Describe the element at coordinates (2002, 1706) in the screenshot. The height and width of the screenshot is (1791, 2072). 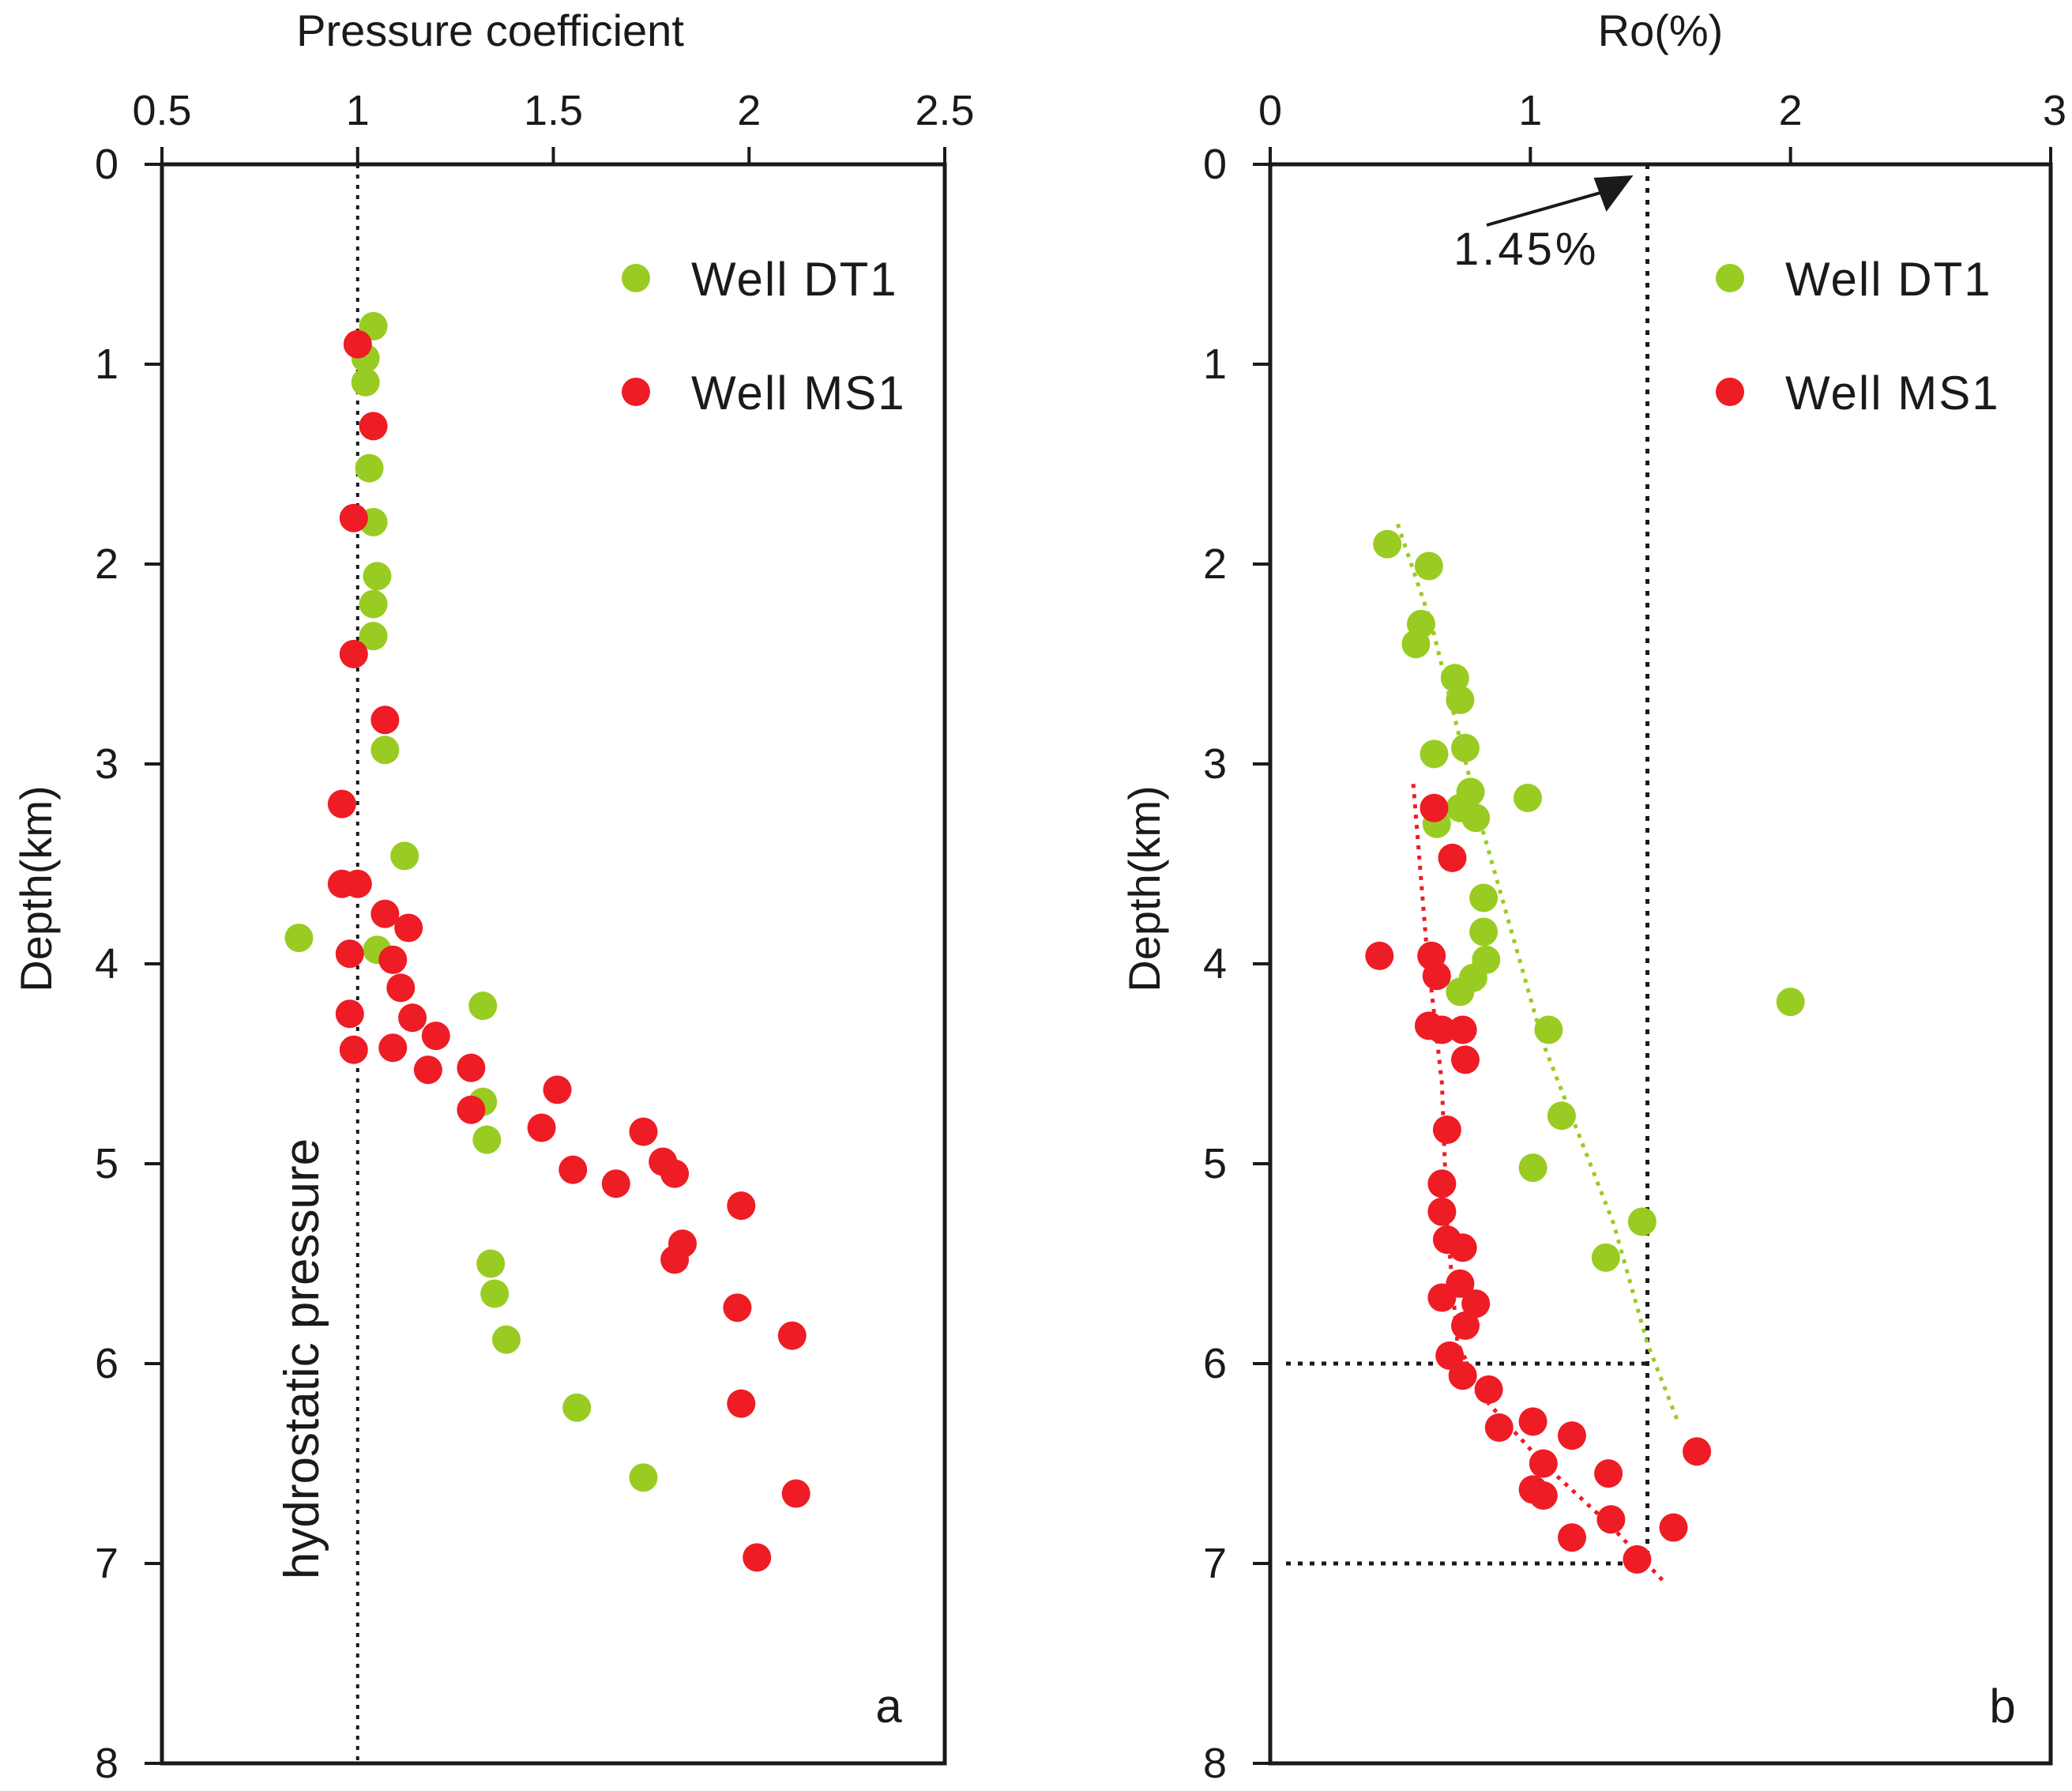
I see `panel-letter: b` at that location.